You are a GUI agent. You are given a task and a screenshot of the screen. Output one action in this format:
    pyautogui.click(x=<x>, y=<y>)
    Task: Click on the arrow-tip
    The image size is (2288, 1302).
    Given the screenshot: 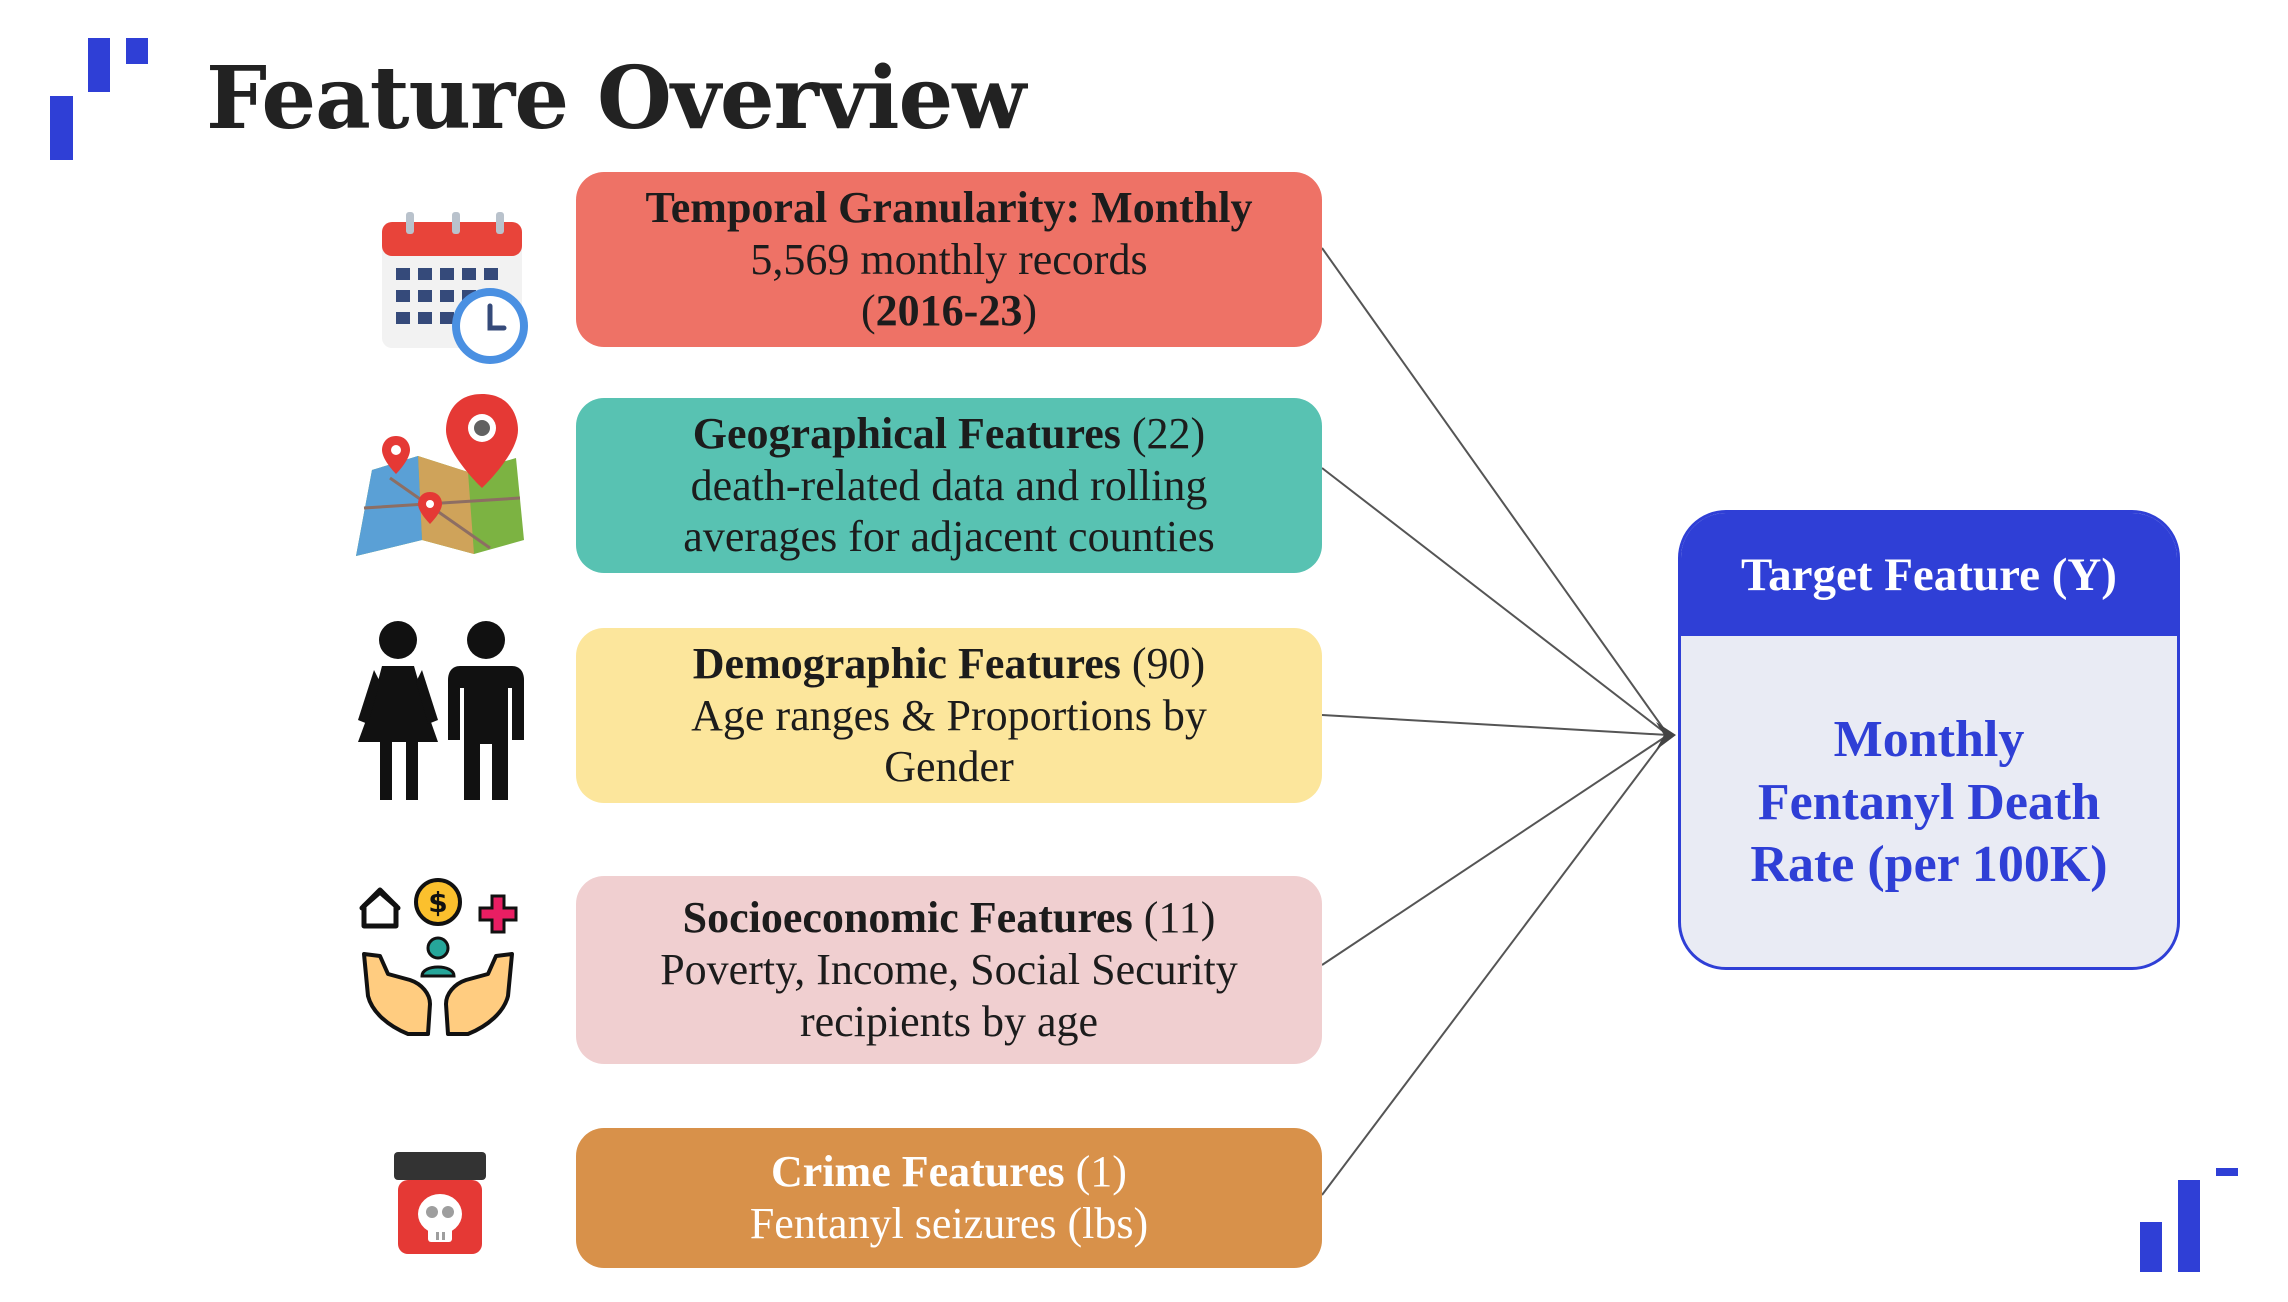 What is the action you would take?
    pyautogui.click(x=1666, y=736)
    